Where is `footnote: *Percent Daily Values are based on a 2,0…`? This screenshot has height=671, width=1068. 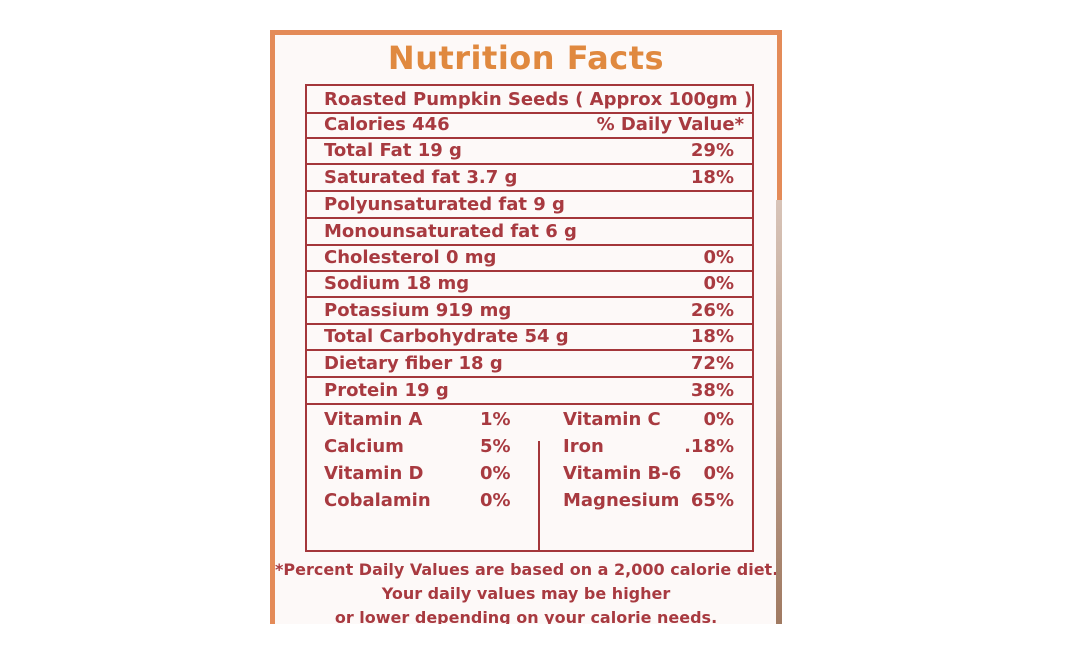
footnote: *Percent Daily Values are based on a 2,0… is located at coordinates (526, 591).